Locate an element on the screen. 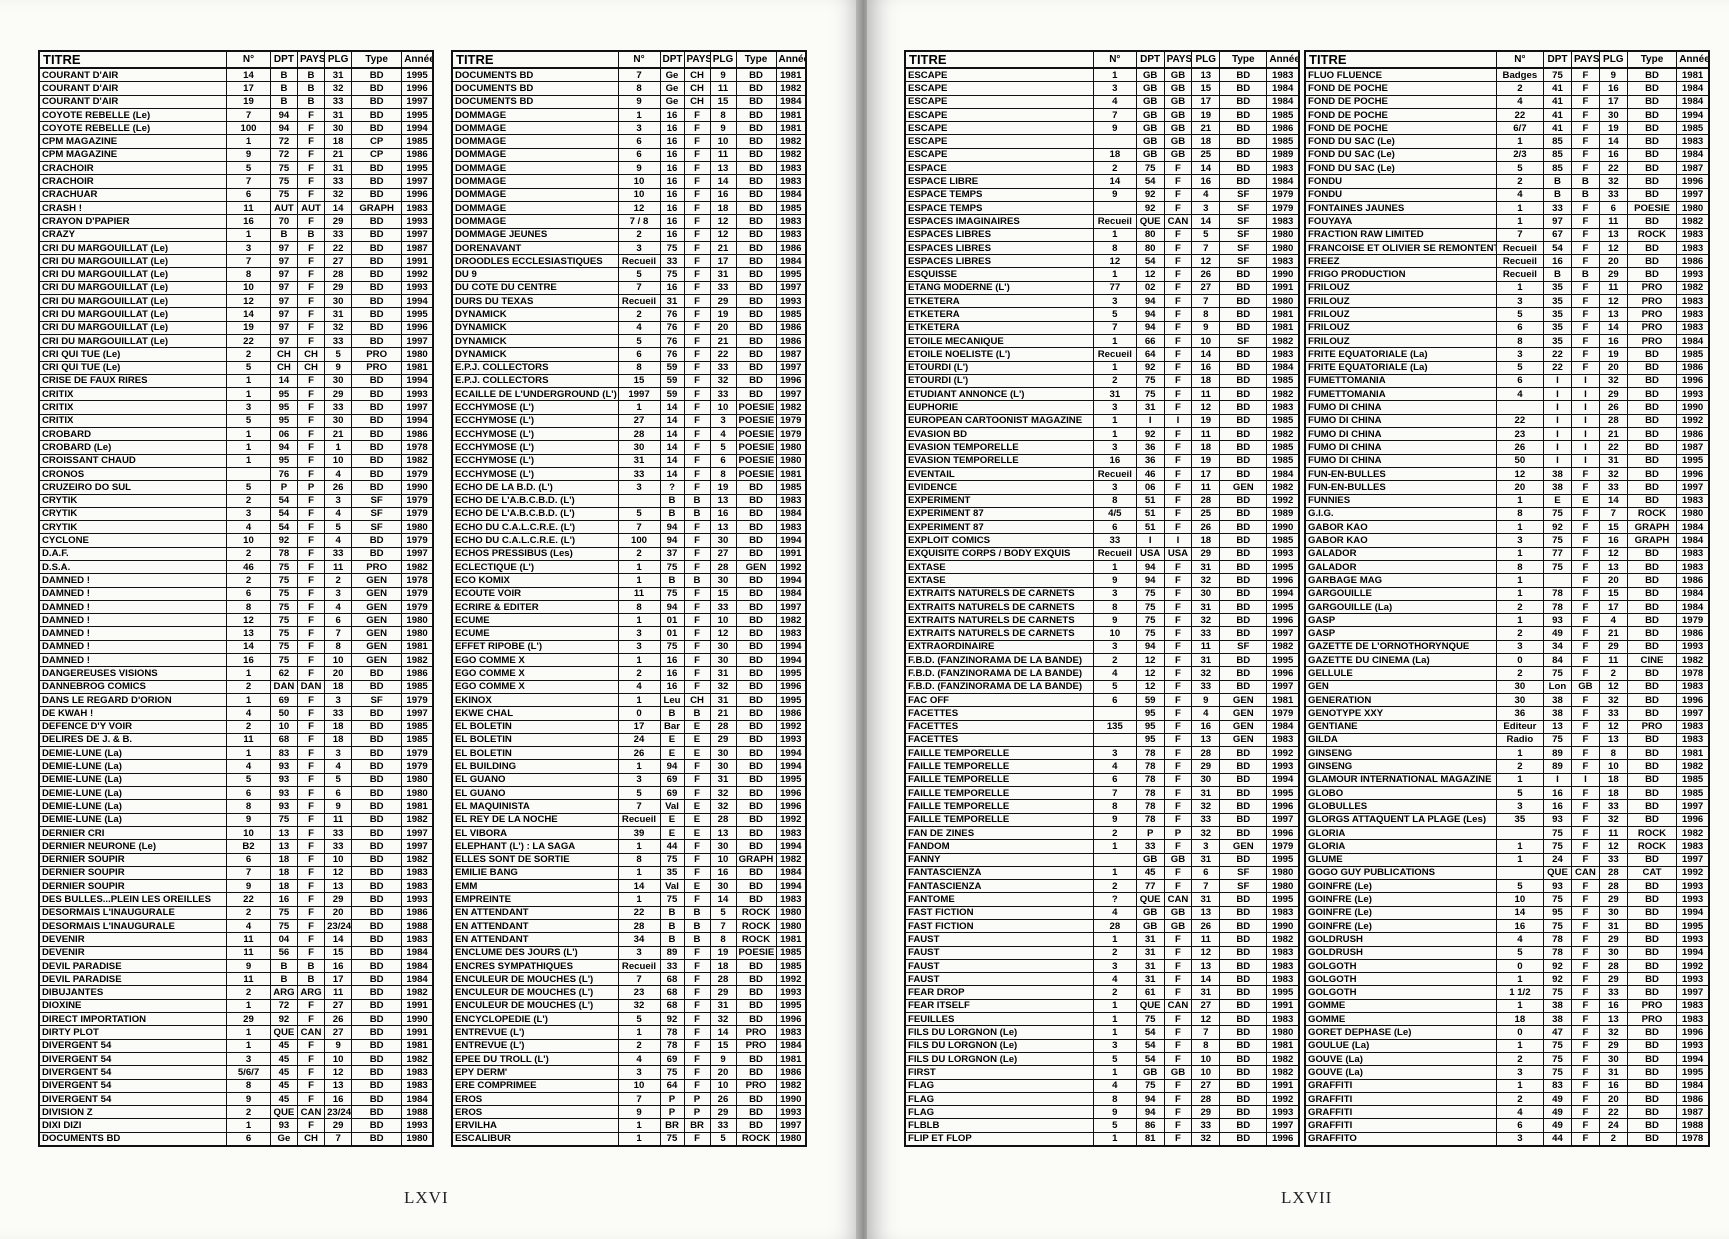 The width and height of the screenshot is (1729, 1239). table-row: FONDU 4 B B 33 BD 1997 is located at coordinates (1507, 194).